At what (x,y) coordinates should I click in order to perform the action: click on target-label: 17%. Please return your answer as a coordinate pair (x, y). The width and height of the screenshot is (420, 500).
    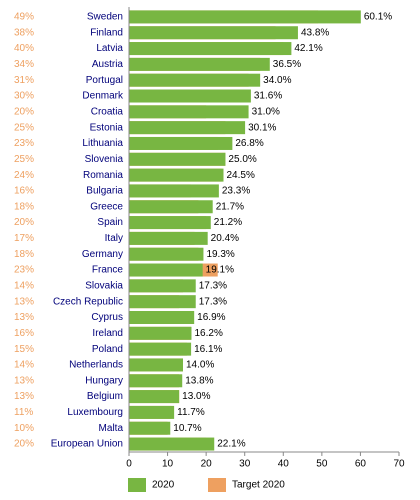
    Looking at the image, I should click on (24, 238).